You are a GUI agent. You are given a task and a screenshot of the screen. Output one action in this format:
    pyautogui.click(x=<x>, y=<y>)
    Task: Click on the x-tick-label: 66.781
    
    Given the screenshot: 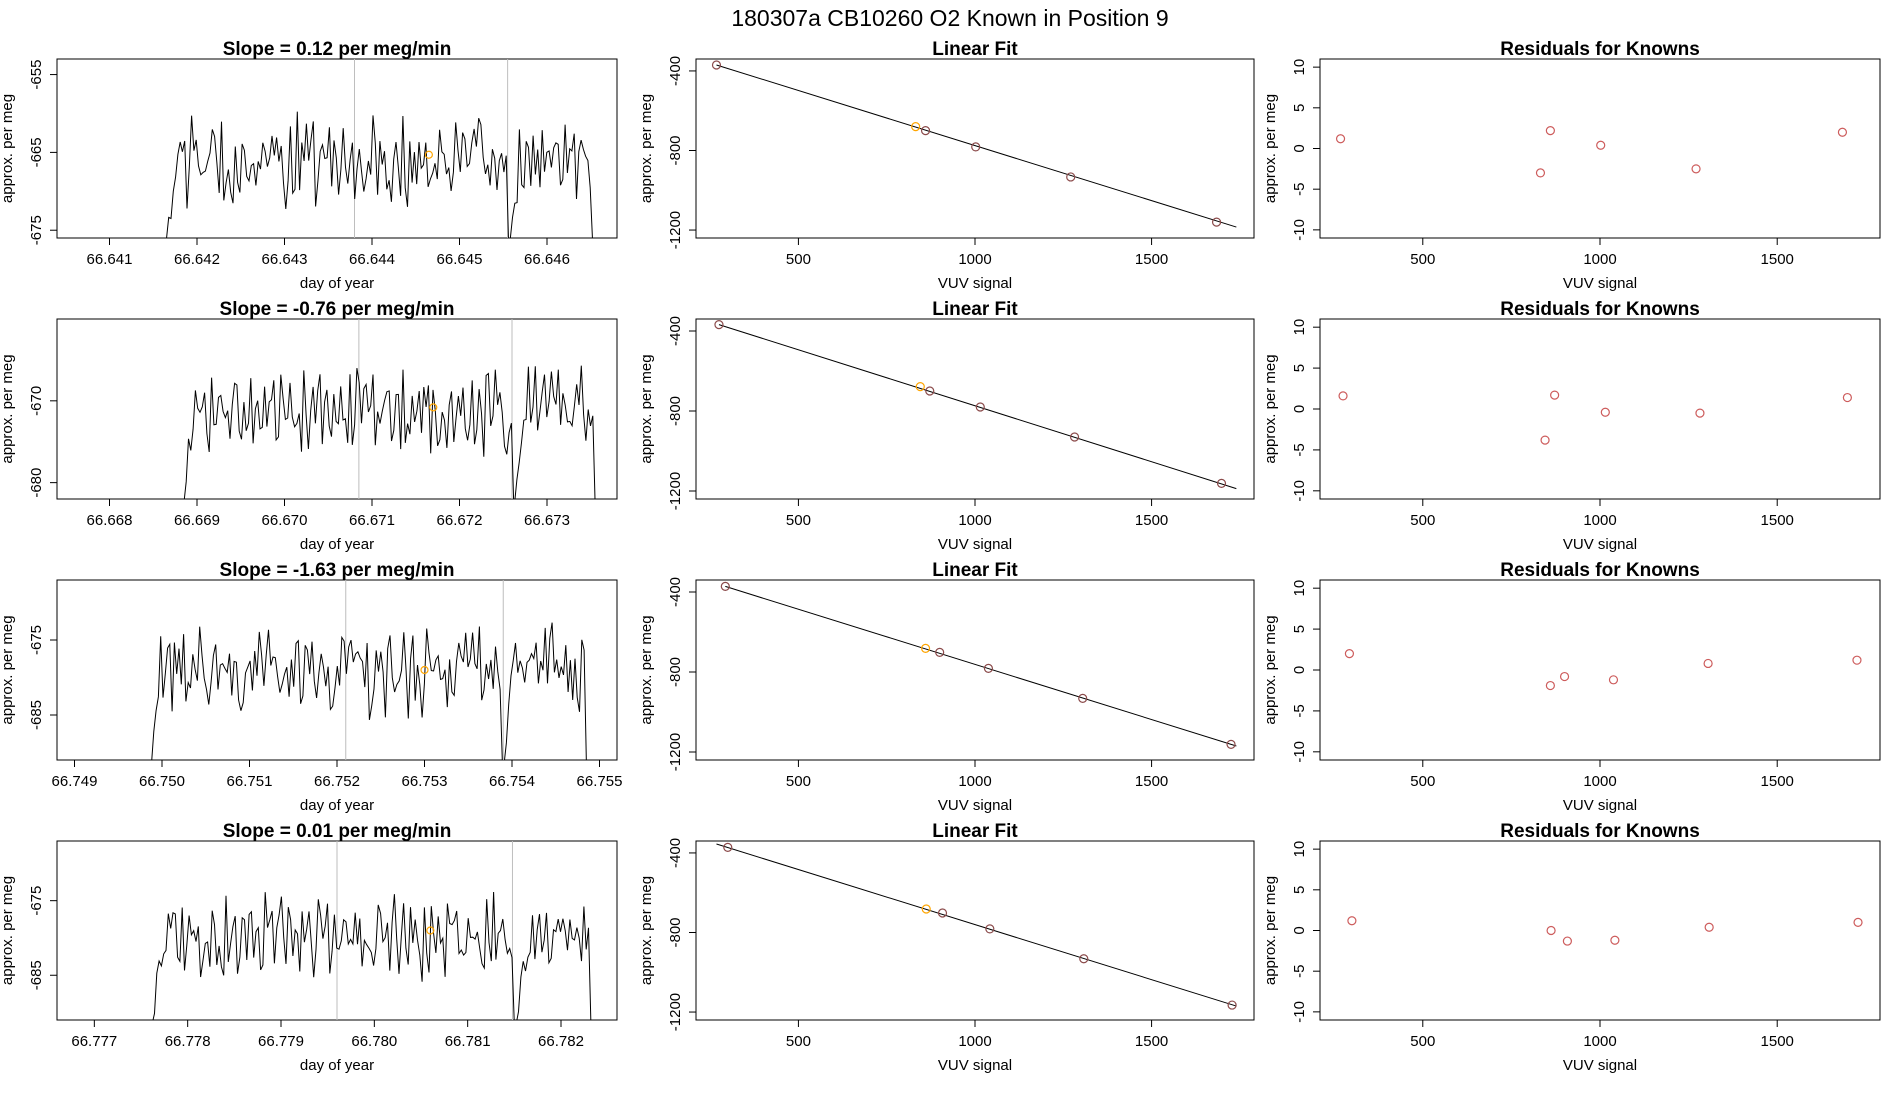 What is the action you would take?
    pyautogui.click(x=468, y=1041)
    